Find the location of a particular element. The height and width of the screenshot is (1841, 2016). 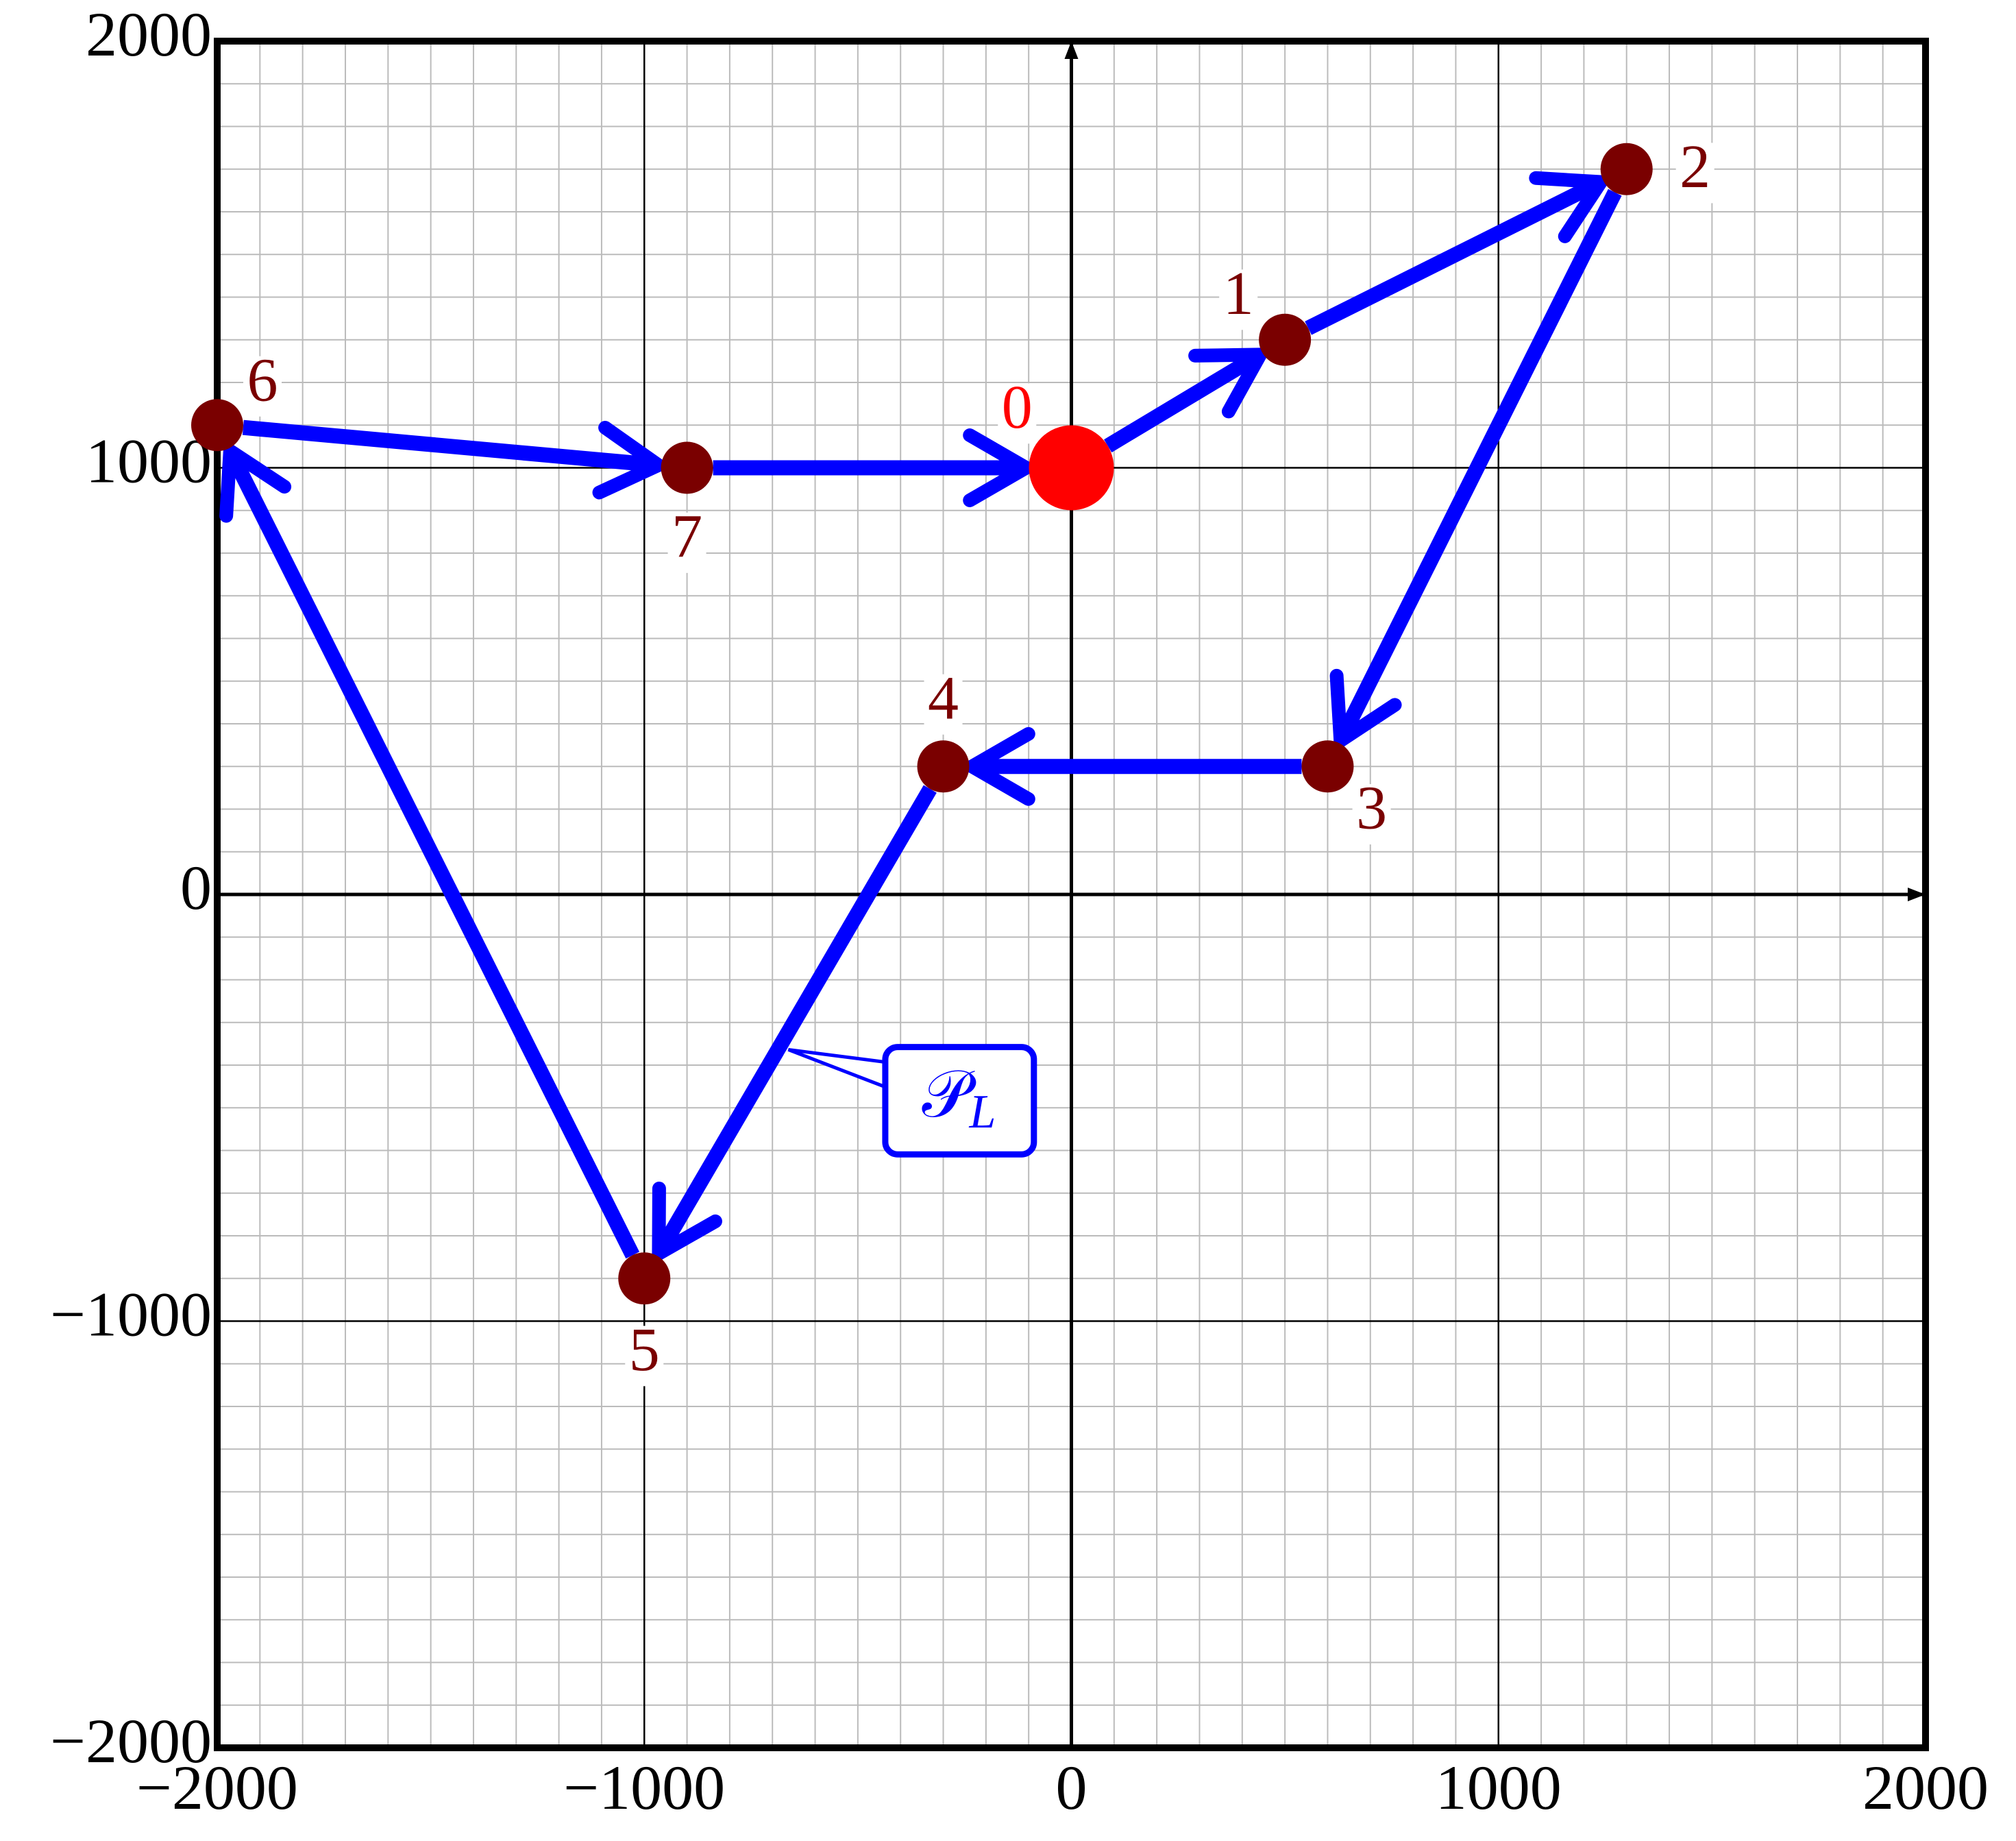

annotation-box is located at coordinates (959, 1101).